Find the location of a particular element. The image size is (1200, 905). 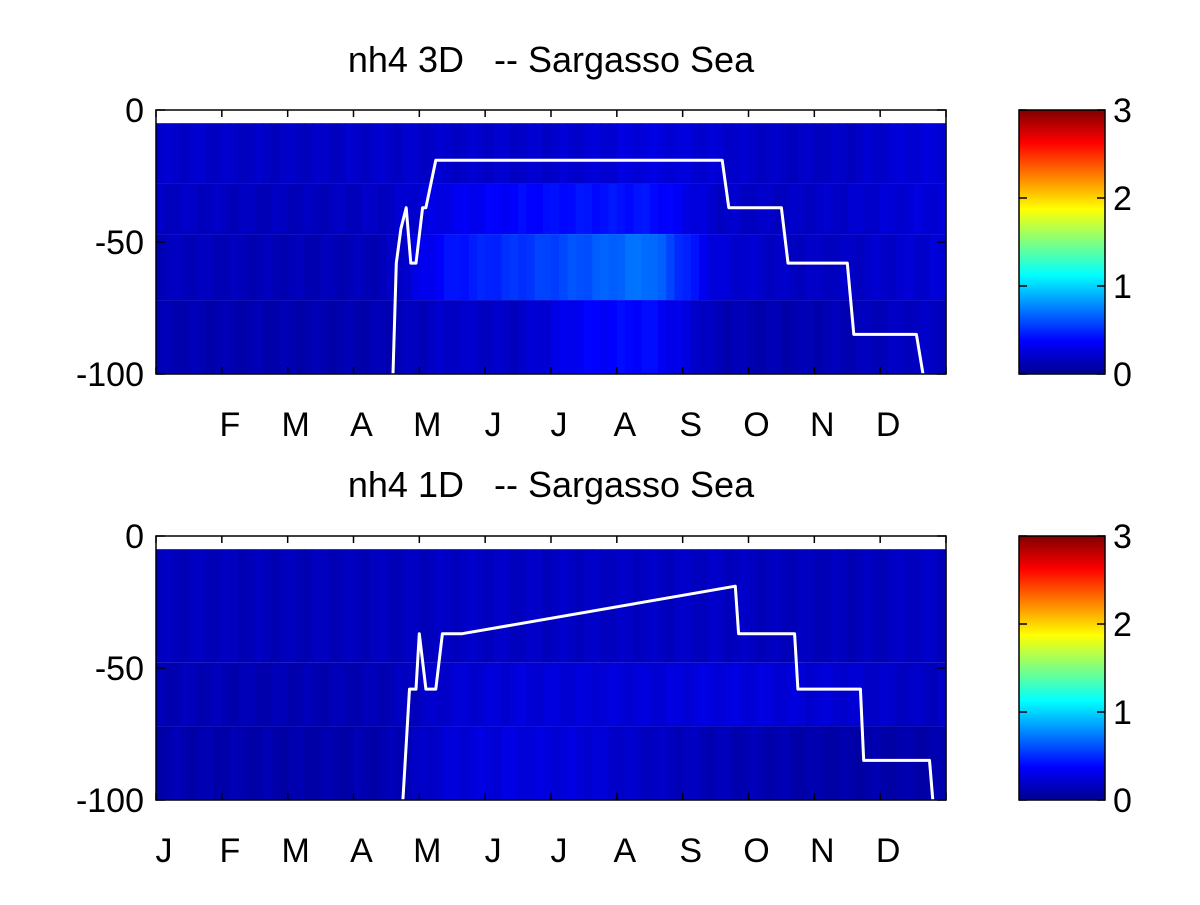

x-tick-label: O is located at coordinates (756, 851).